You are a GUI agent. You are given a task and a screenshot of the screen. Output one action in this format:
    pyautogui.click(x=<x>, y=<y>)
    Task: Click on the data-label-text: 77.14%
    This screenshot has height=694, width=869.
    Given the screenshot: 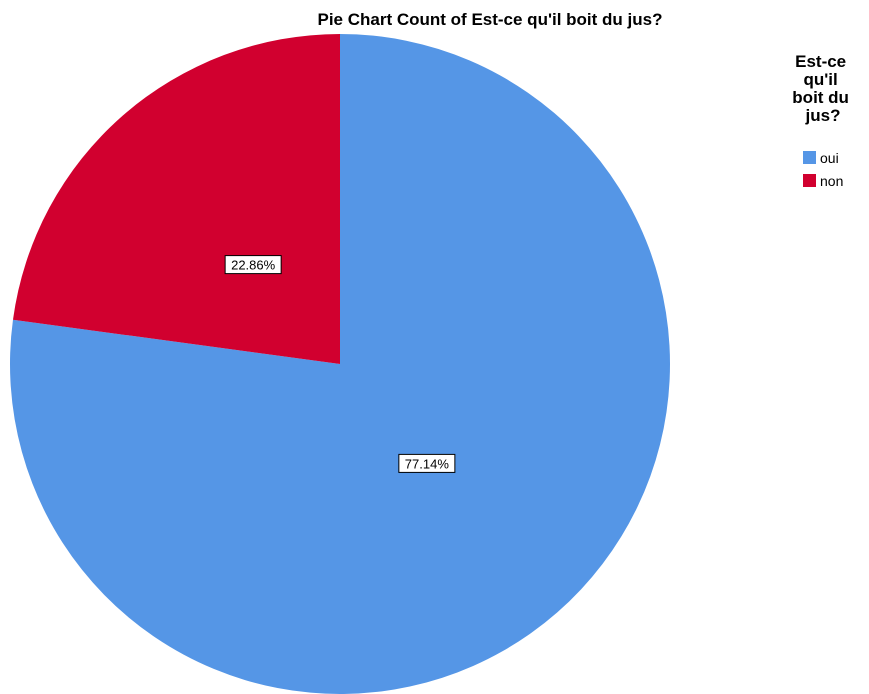 What is the action you would take?
    pyautogui.click(x=427, y=463)
    